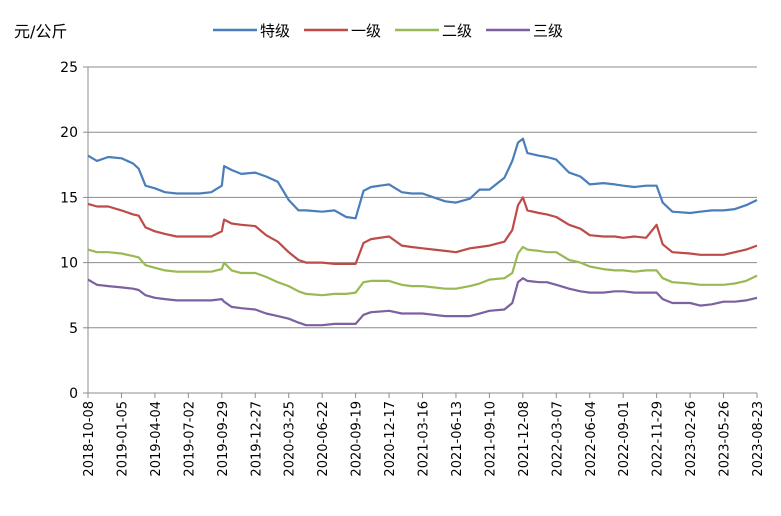  What do you see at coordinates (69, 133) in the screenshot?
I see `y-tick-label: 20` at bounding box center [69, 133].